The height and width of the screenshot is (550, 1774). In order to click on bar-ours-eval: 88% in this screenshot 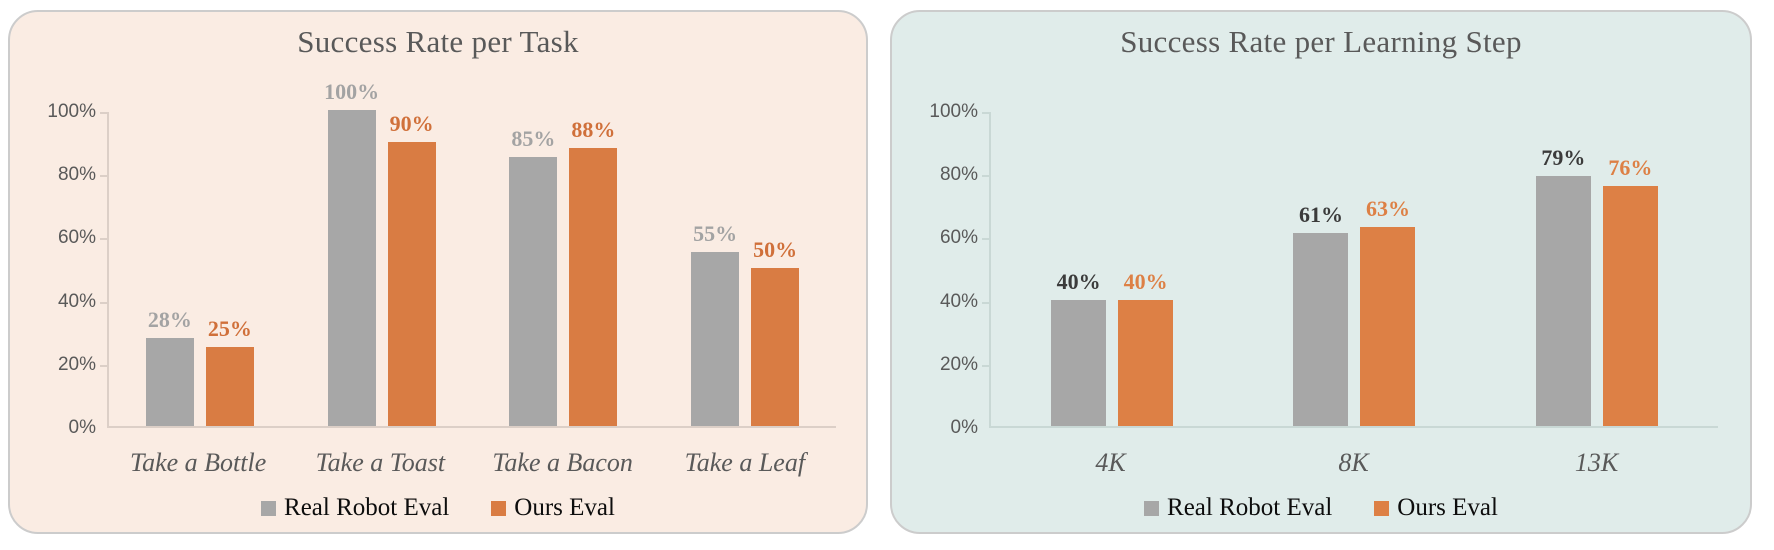, I will do `click(593, 271)`.